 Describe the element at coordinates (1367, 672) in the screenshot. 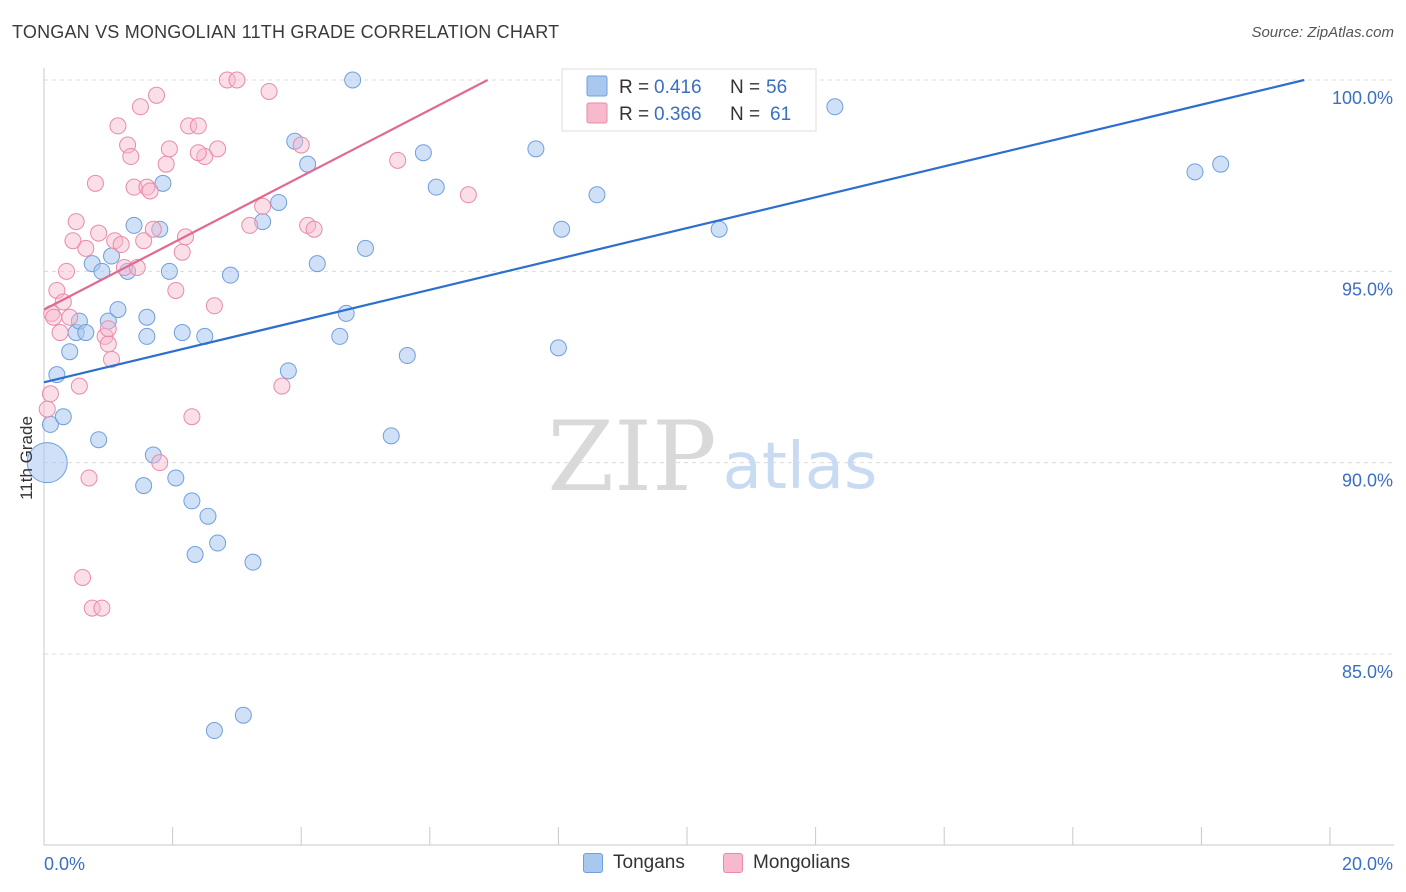

I see `y-tick-label-3: 85.0%` at that location.